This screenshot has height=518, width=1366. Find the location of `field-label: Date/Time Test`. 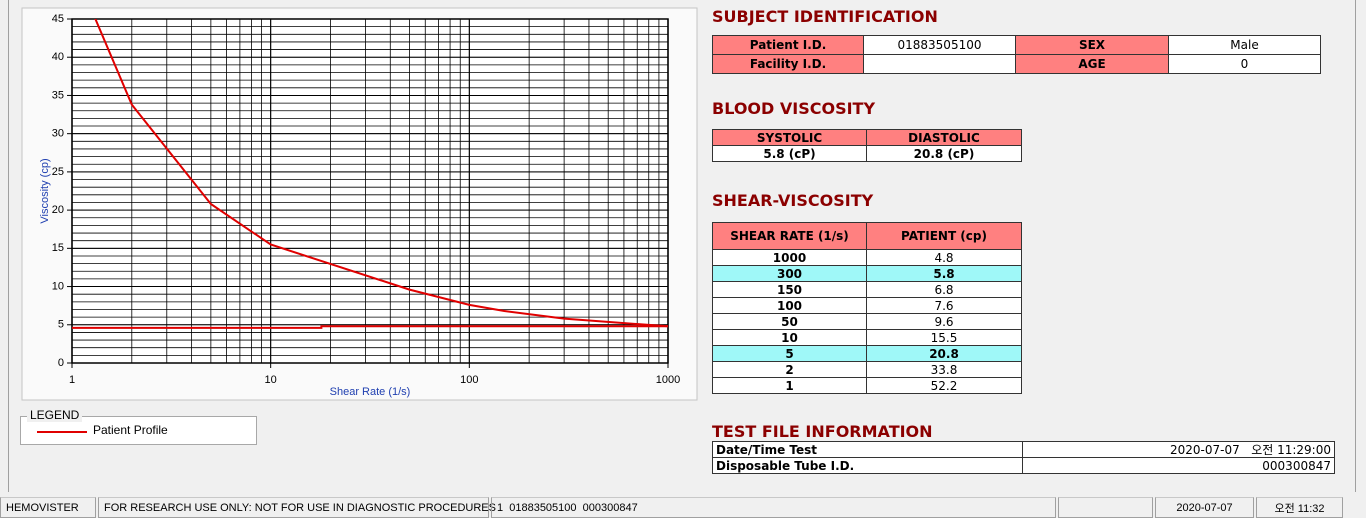

field-label: Date/Time Test is located at coordinates (867, 449).